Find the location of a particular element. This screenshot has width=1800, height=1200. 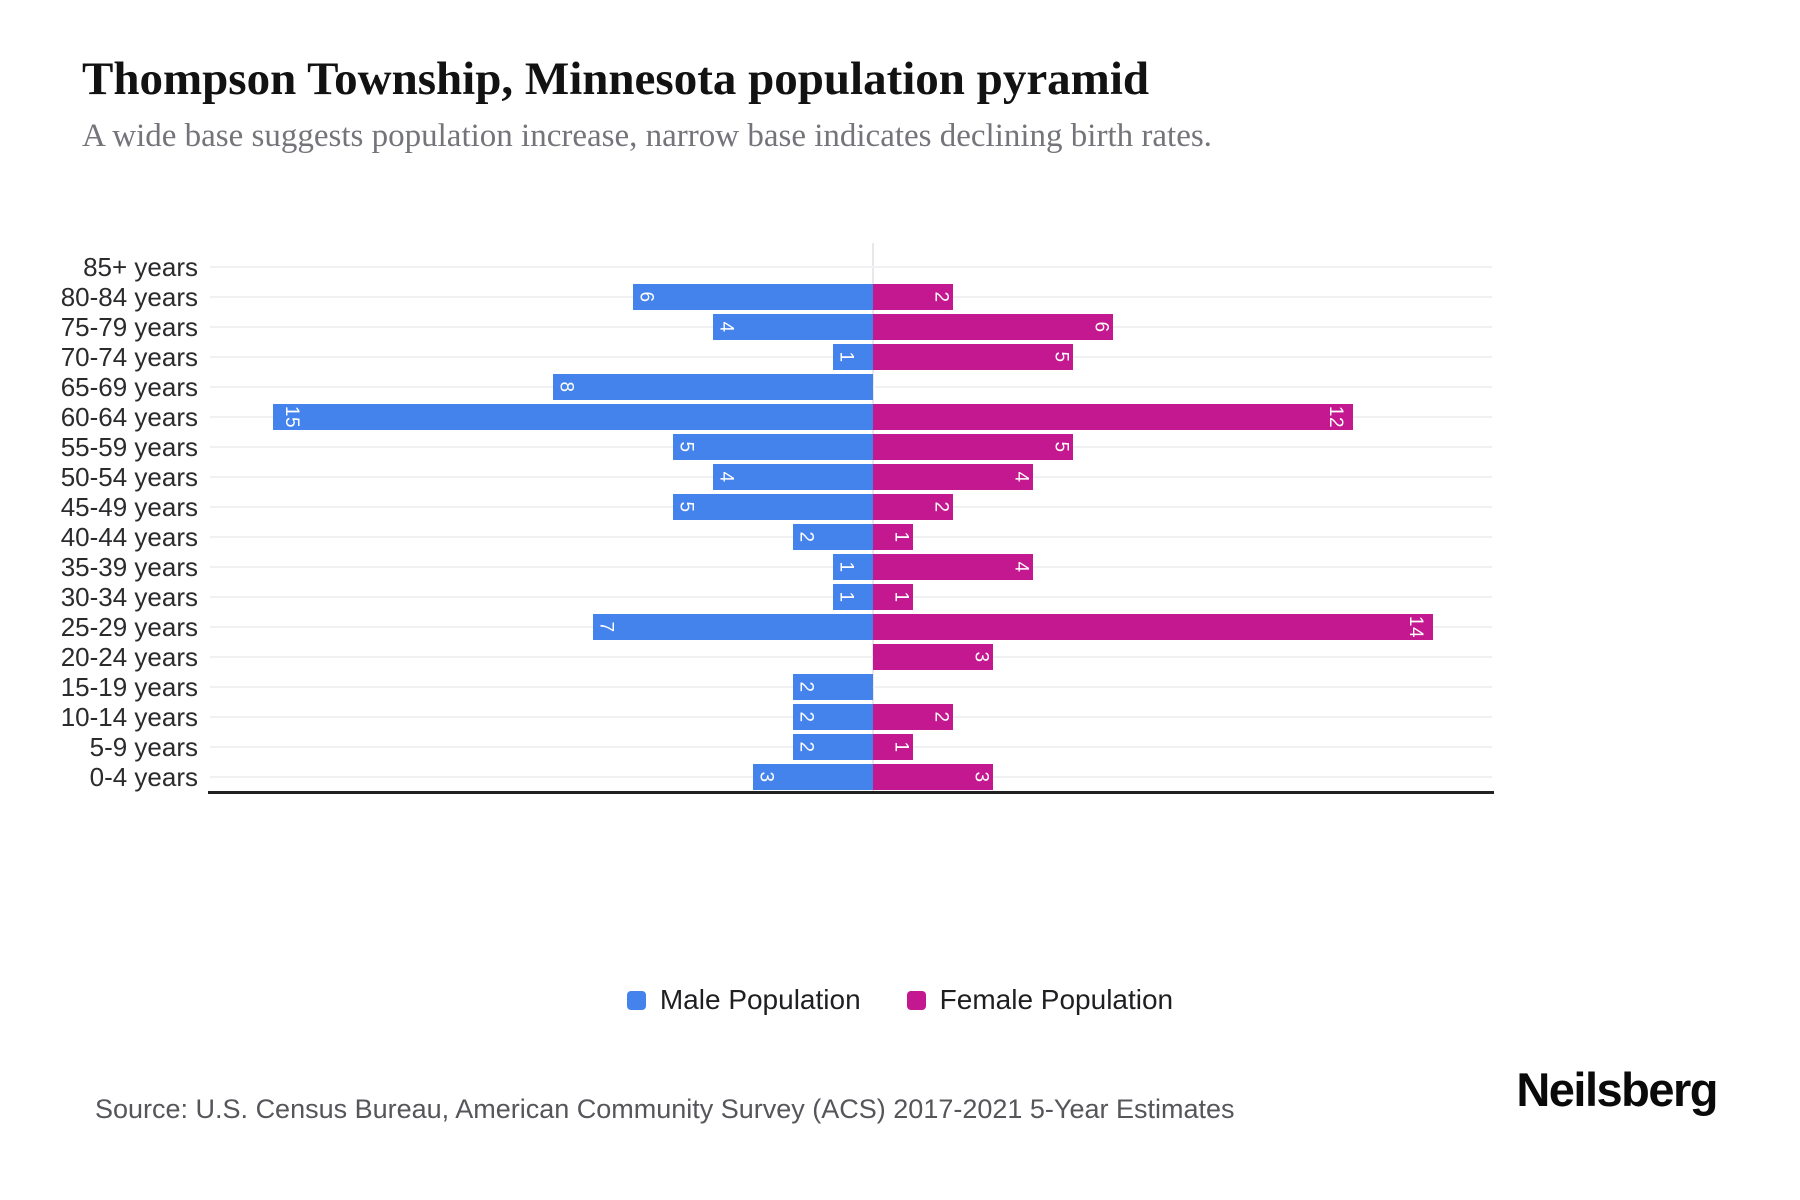

female-bar-value: 12 is located at coordinates (1335, 417).